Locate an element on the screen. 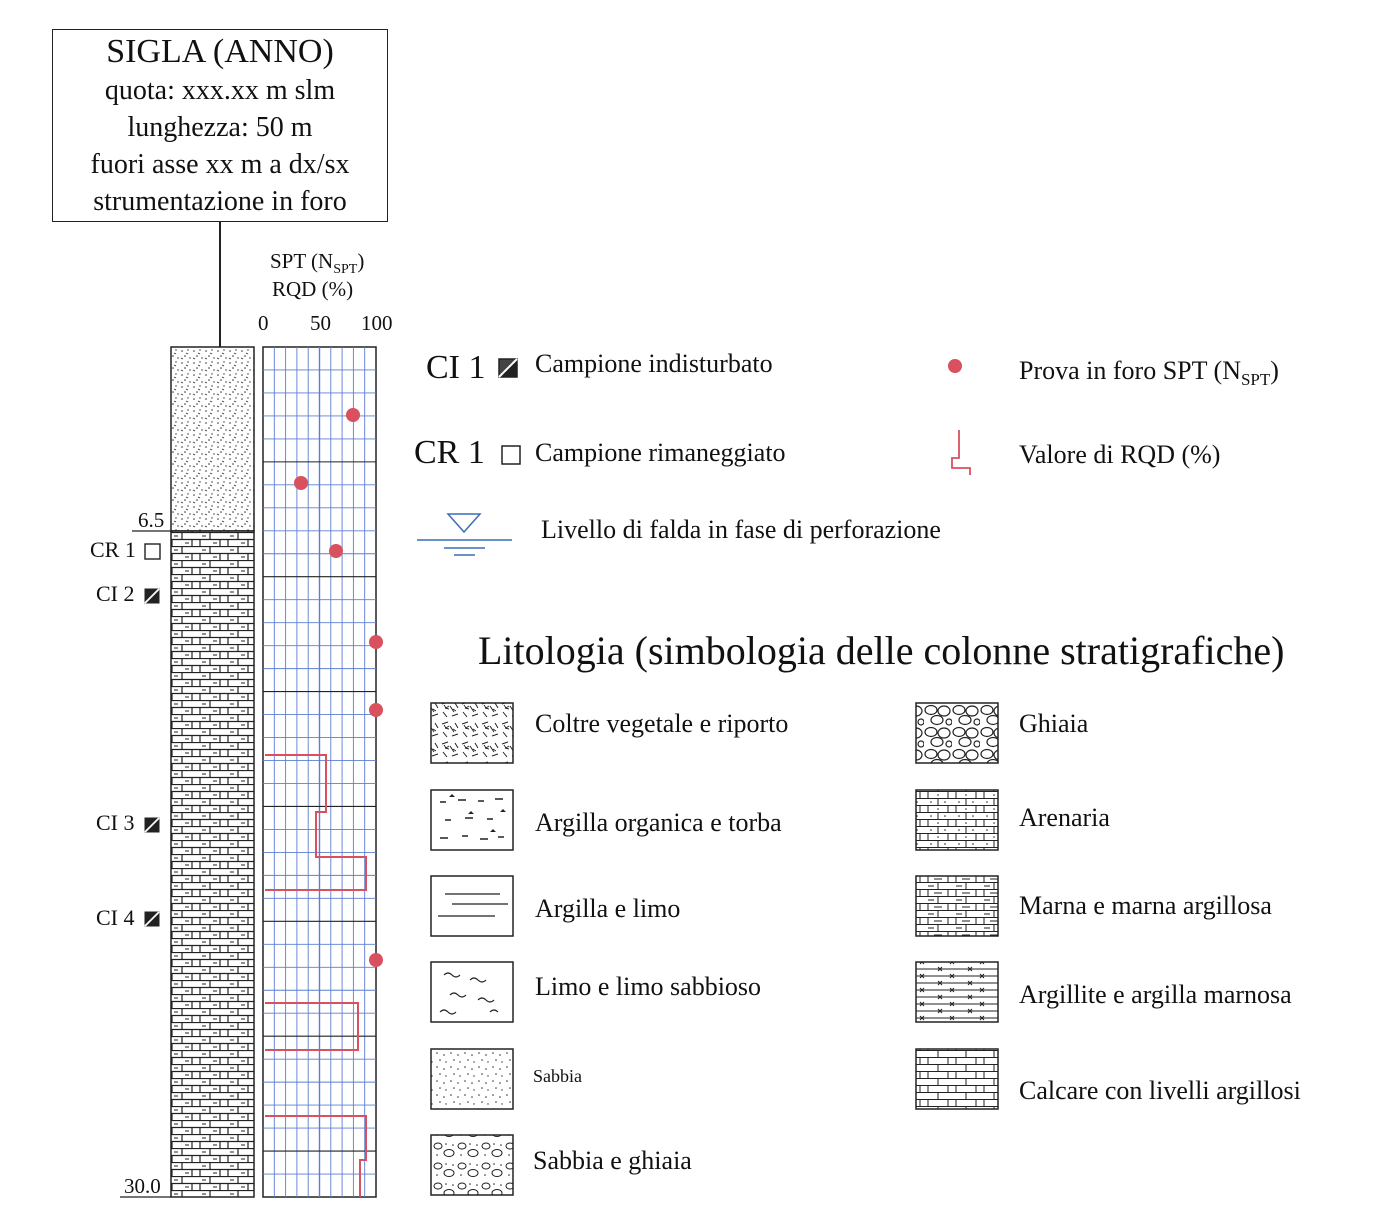  header-connector-line is located at coordinates (220, 284).